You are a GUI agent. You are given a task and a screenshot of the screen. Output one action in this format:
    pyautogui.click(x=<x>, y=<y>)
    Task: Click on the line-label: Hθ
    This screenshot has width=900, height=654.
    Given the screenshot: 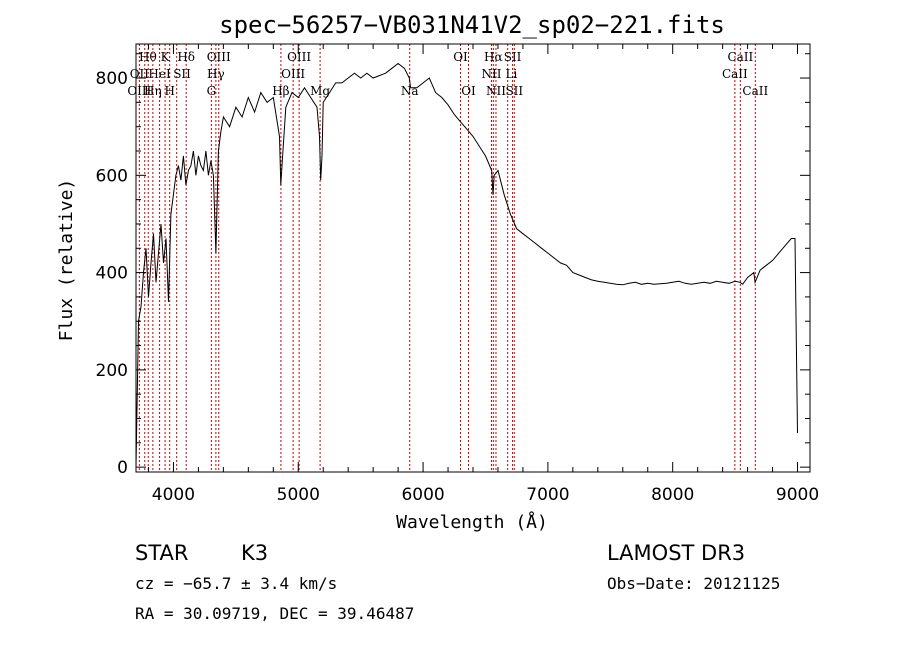 What is the action you would take?
    pyautogui.click(x=148, y=57)
    